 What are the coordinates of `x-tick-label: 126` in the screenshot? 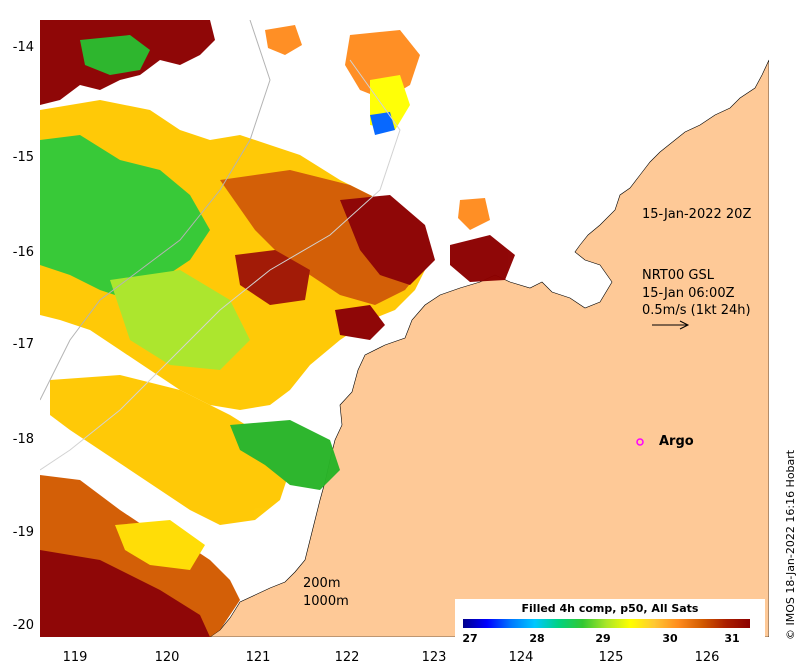 It's located at (707, 657).